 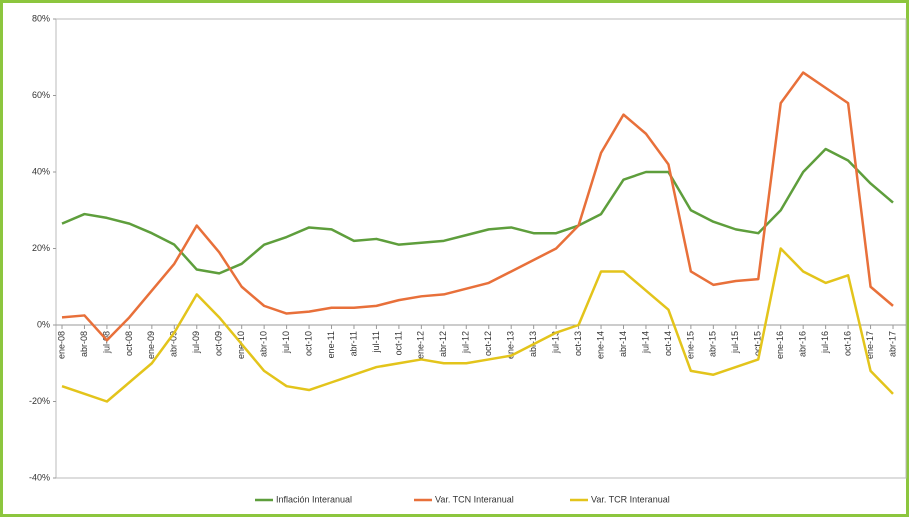 What do you see at coordinates (196, 342) in the screenshot?
I see `x-tick-label: jul-09` at bounding box center [196, 342].